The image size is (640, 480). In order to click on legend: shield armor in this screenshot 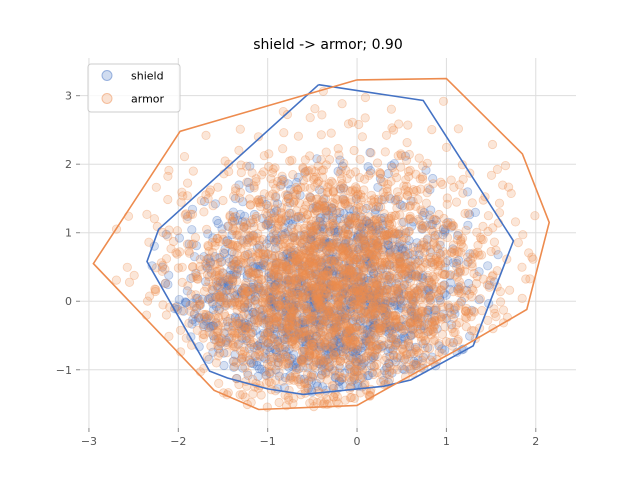, I will do `click(134, 88)`.